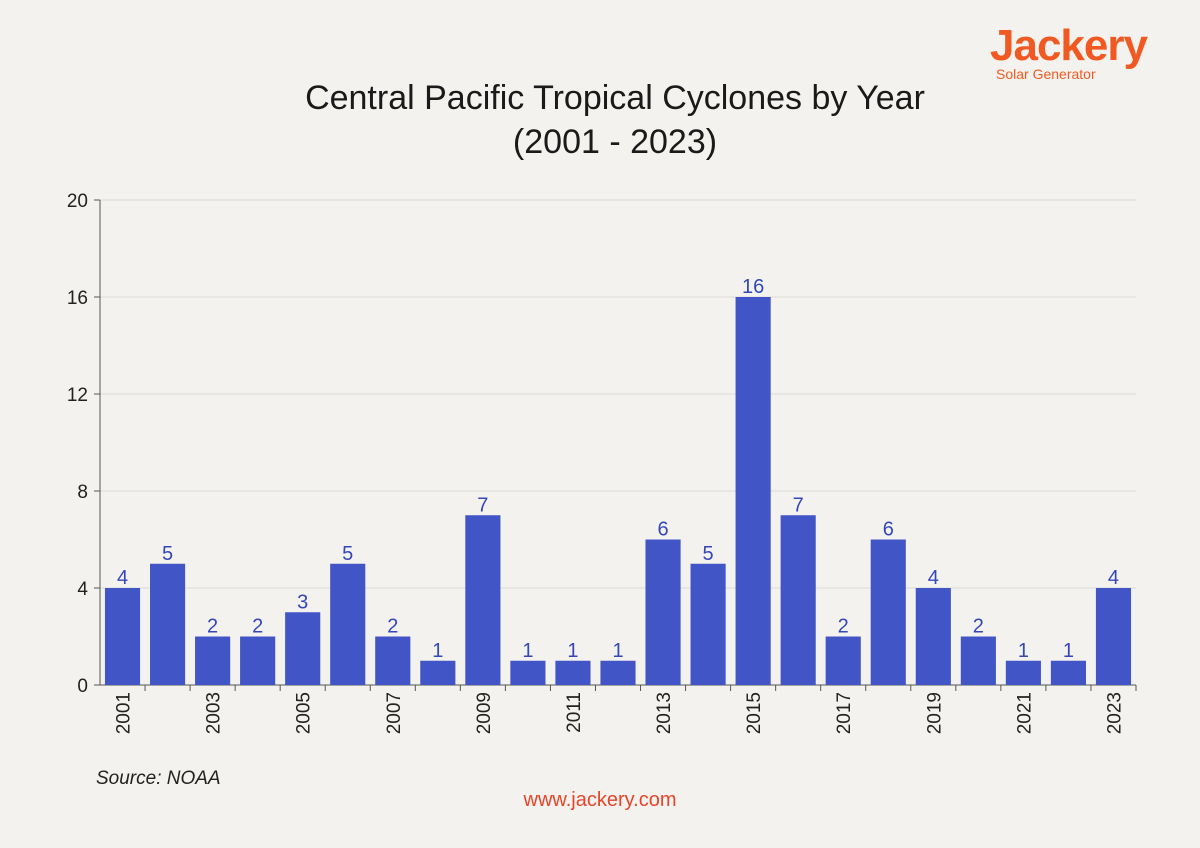 The height and width of the screenshot is (848, 1200). Describe the element at coordinates (753, 287) in the screenshot. I see `data-label-2015: 16` at that location.